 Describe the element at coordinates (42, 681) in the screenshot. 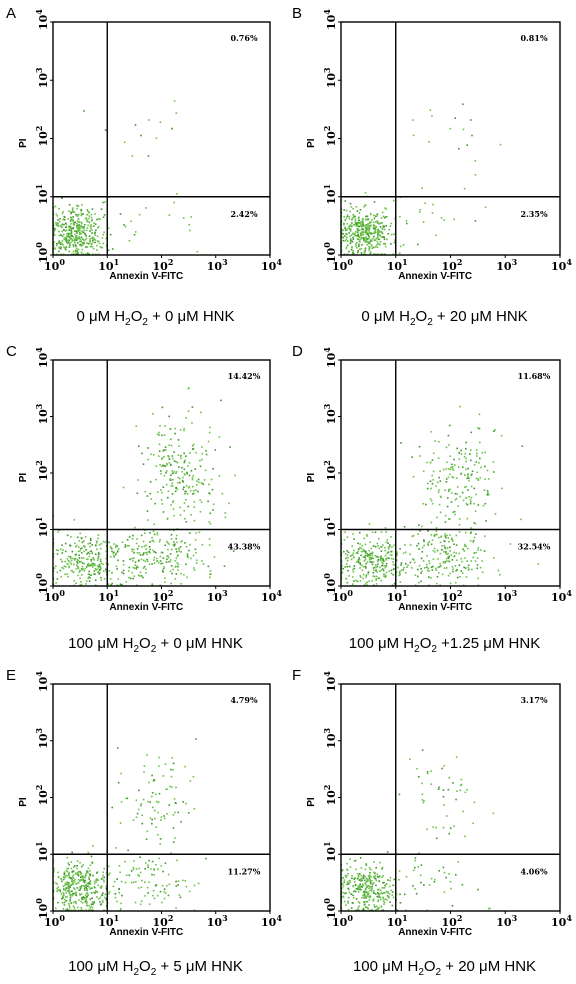

I see `y-tick-label: 104` at that location.